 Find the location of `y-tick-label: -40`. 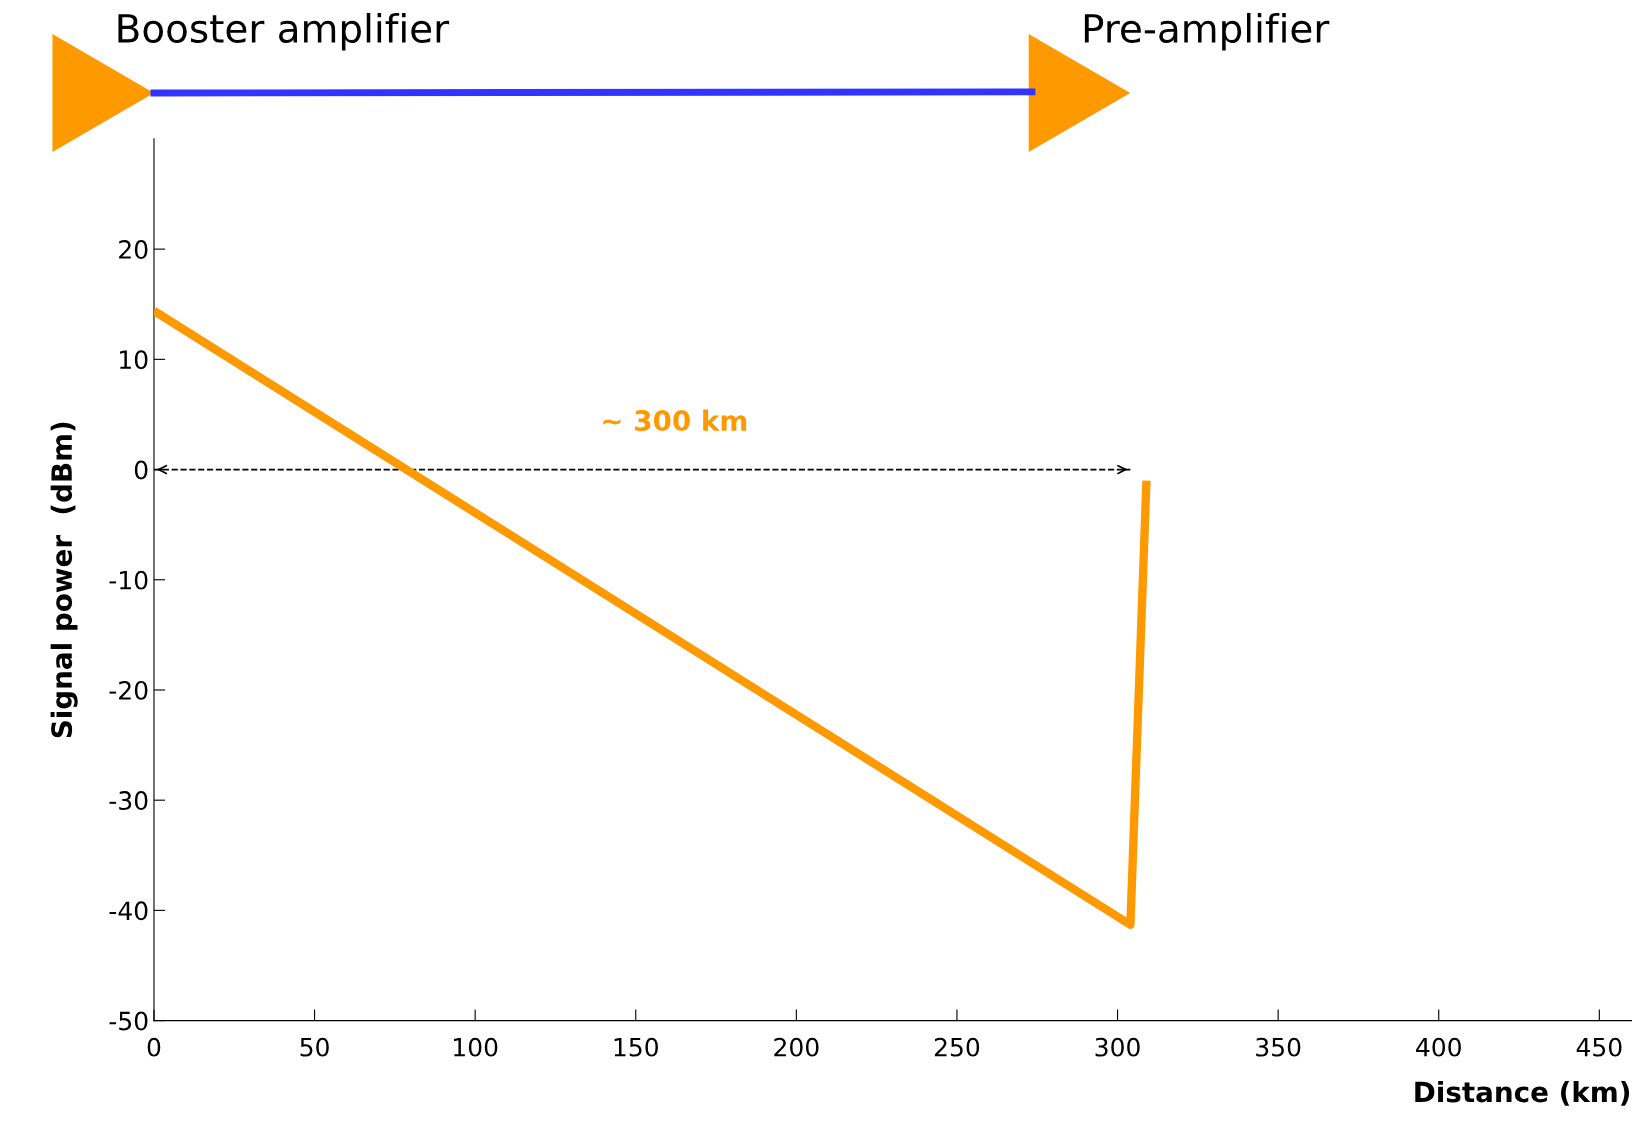

y-tick-label: -40 is located at coordinates (128, 911).